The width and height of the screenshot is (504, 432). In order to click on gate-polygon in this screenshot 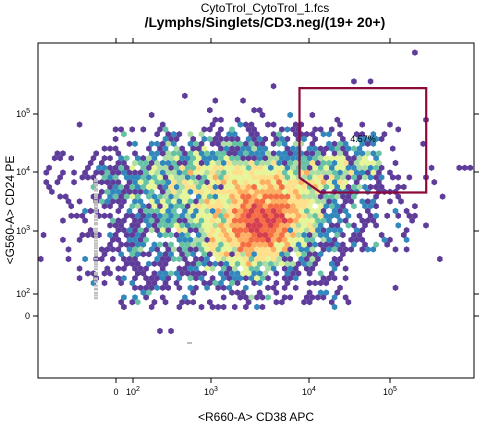, I will do `click(363, 140)`.